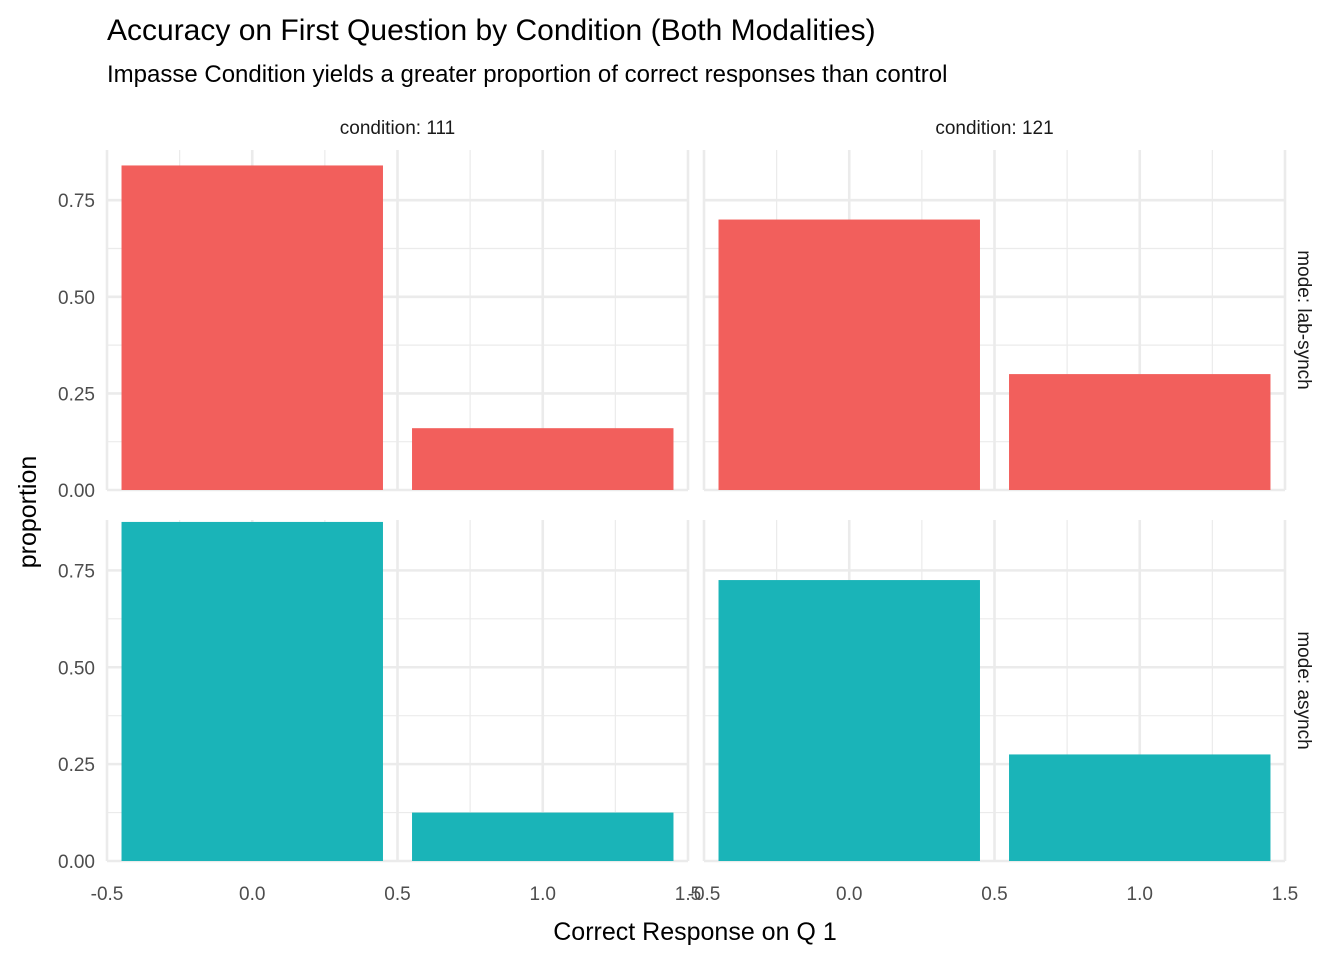  What do you see at coordinates (398, 128) in the screenshot?
I see `strip-label-0: condition: 111` at bounding box center [398, 128].